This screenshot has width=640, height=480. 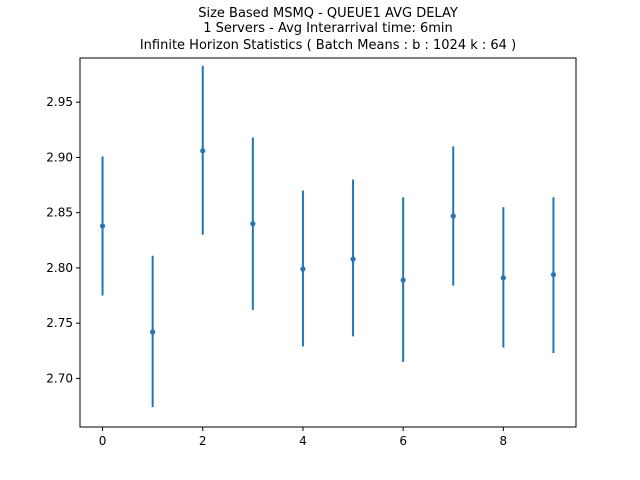 What do you see at coordinates (504, 441) in the screenshot?
I see `x-tick-label: 8` at bounding box center [504, 441].